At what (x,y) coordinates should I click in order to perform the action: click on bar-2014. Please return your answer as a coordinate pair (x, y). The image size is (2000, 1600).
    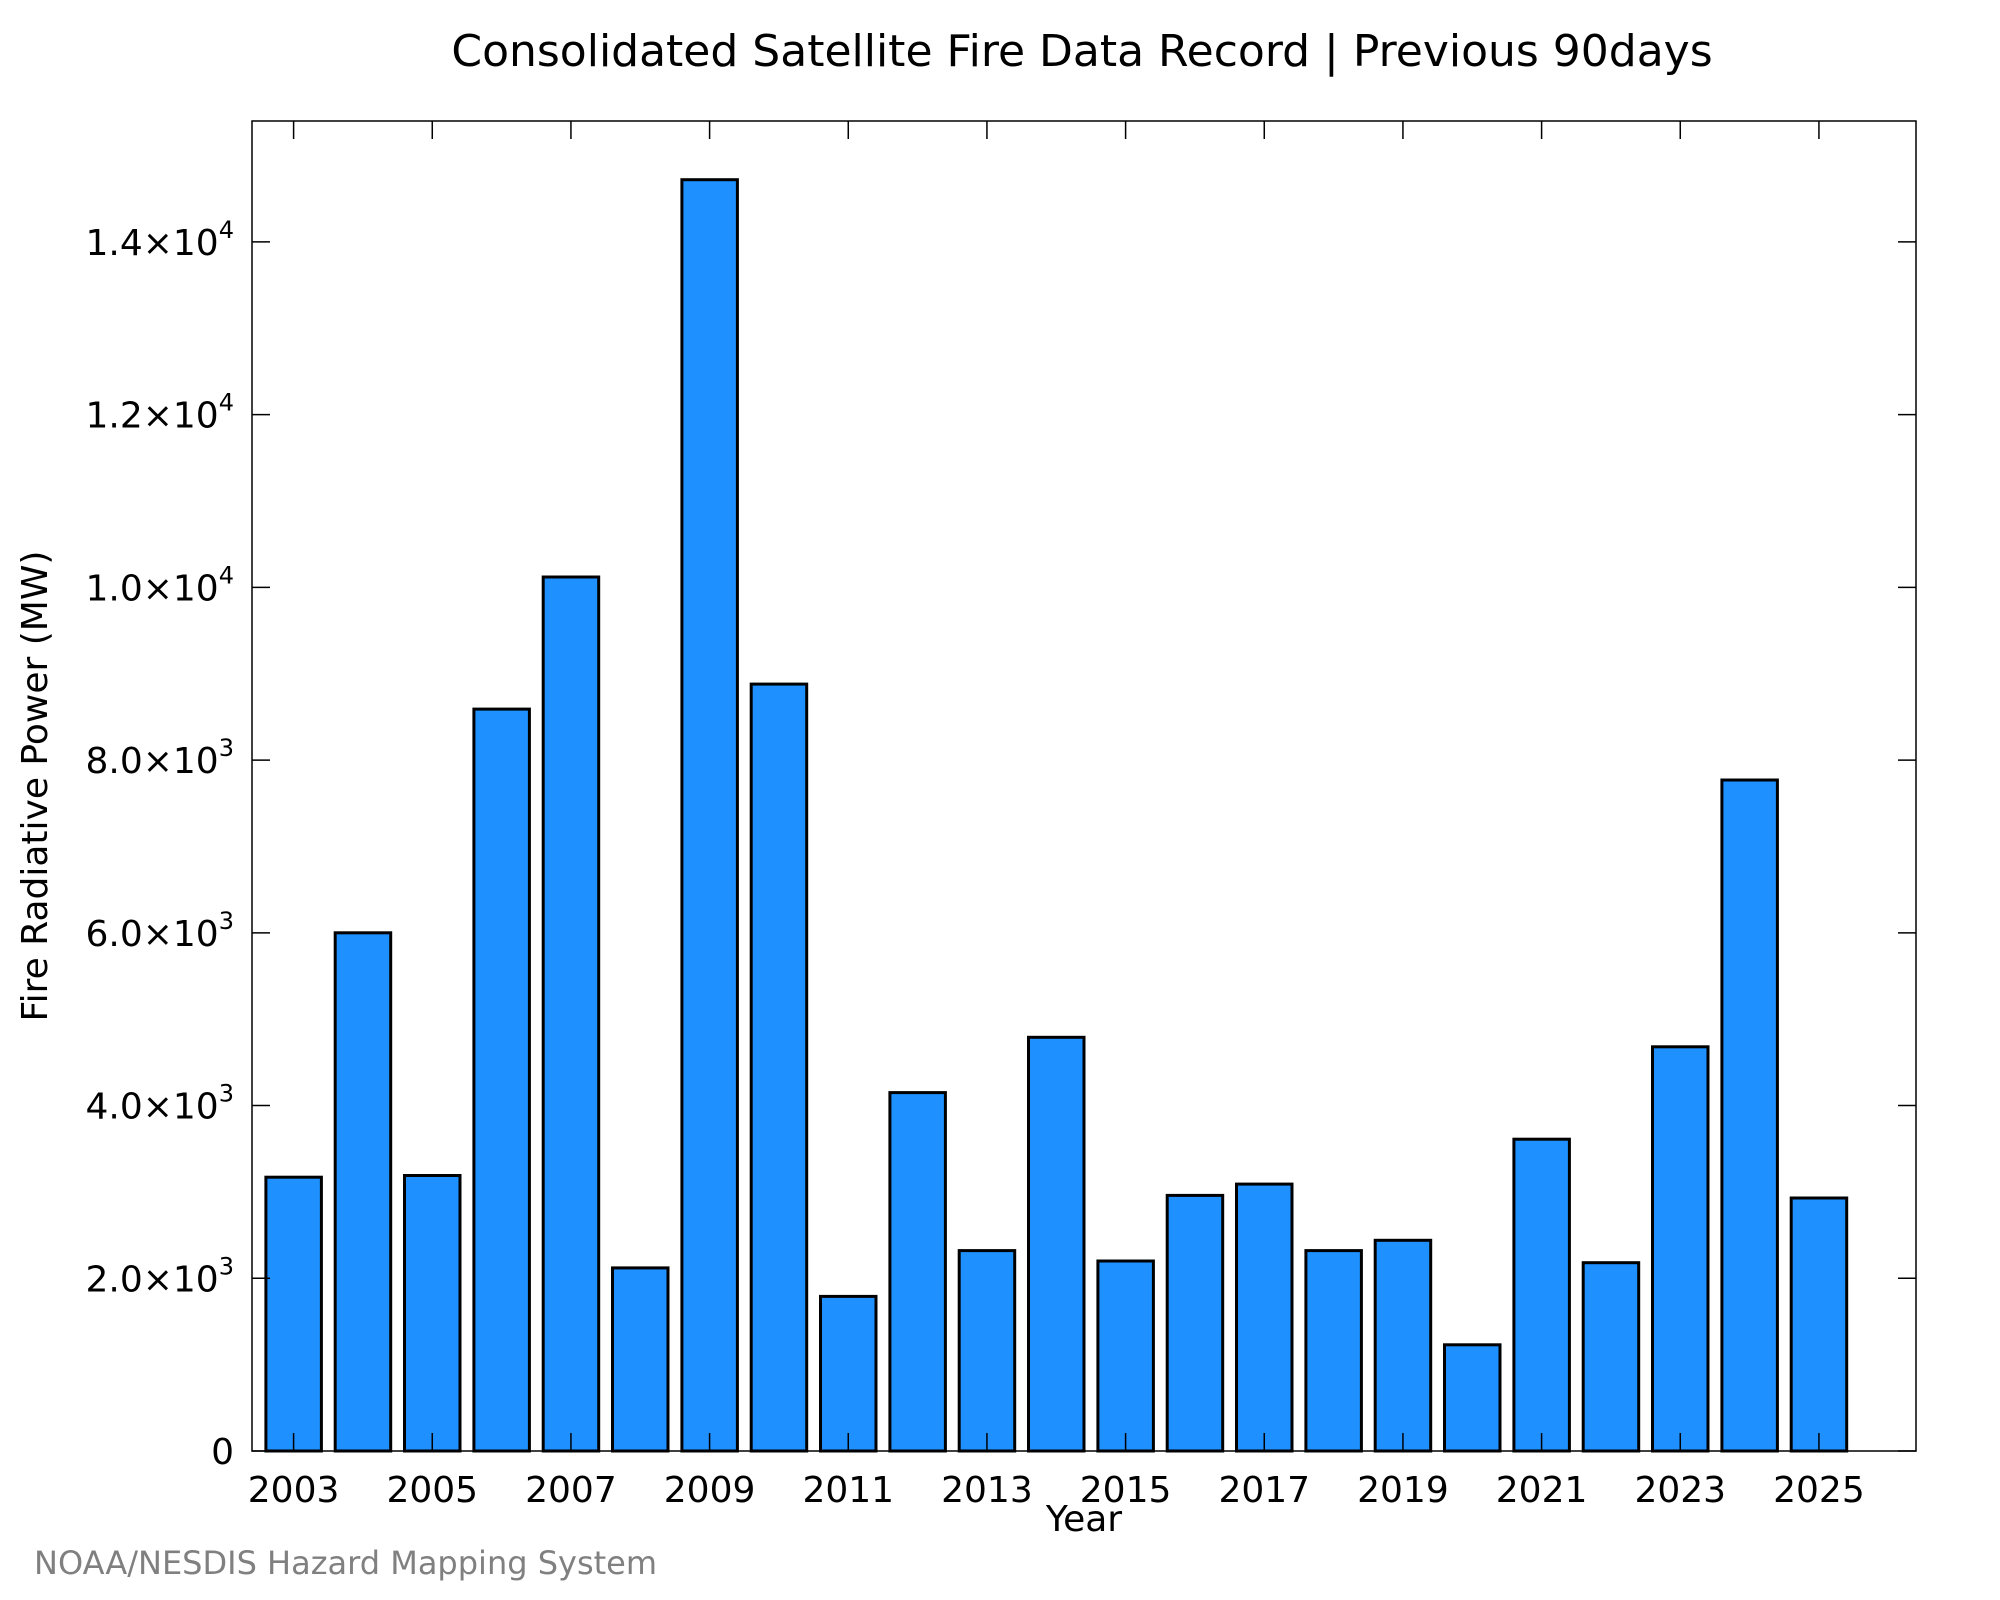
    Looking at the image, I should click on (1056, 1244).